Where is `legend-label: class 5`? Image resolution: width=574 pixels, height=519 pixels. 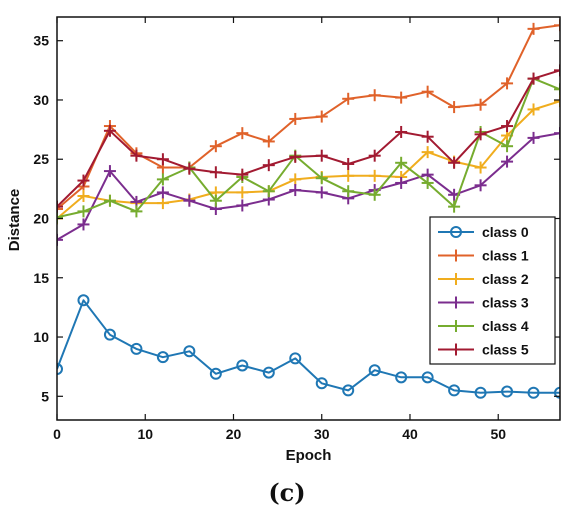 legend-label: class 5 is located at coordinates (505, 350).